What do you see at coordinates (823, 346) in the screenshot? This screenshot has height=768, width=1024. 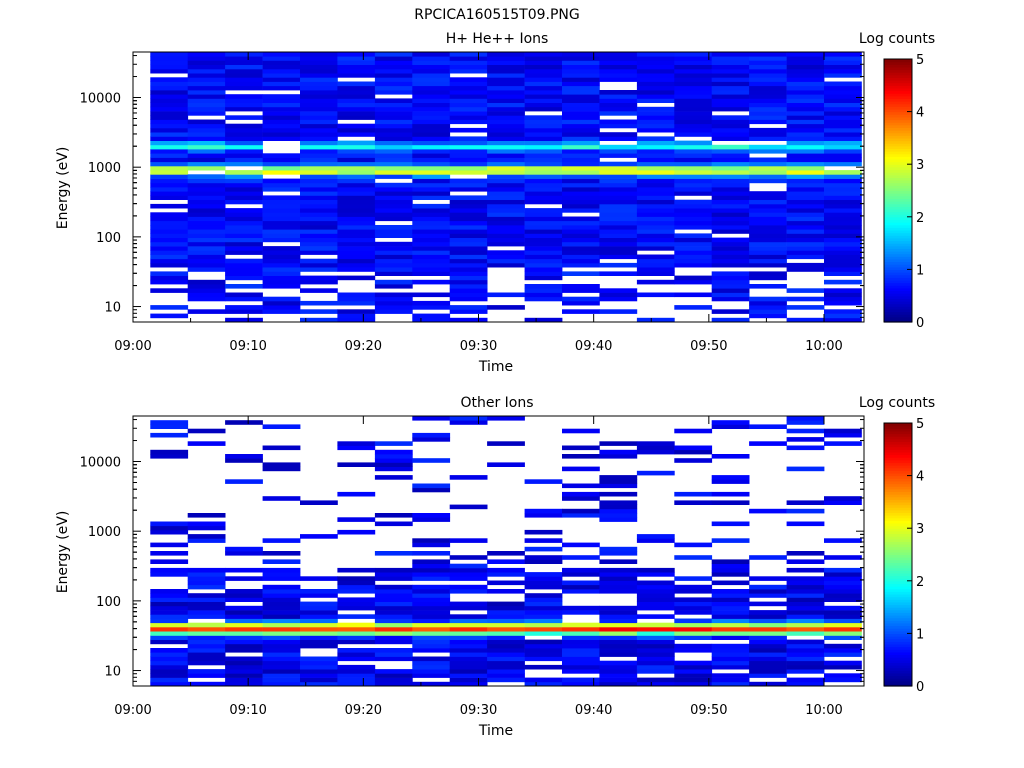 I see `x-tick-label: 10:00` at bounding box center [823, 346].